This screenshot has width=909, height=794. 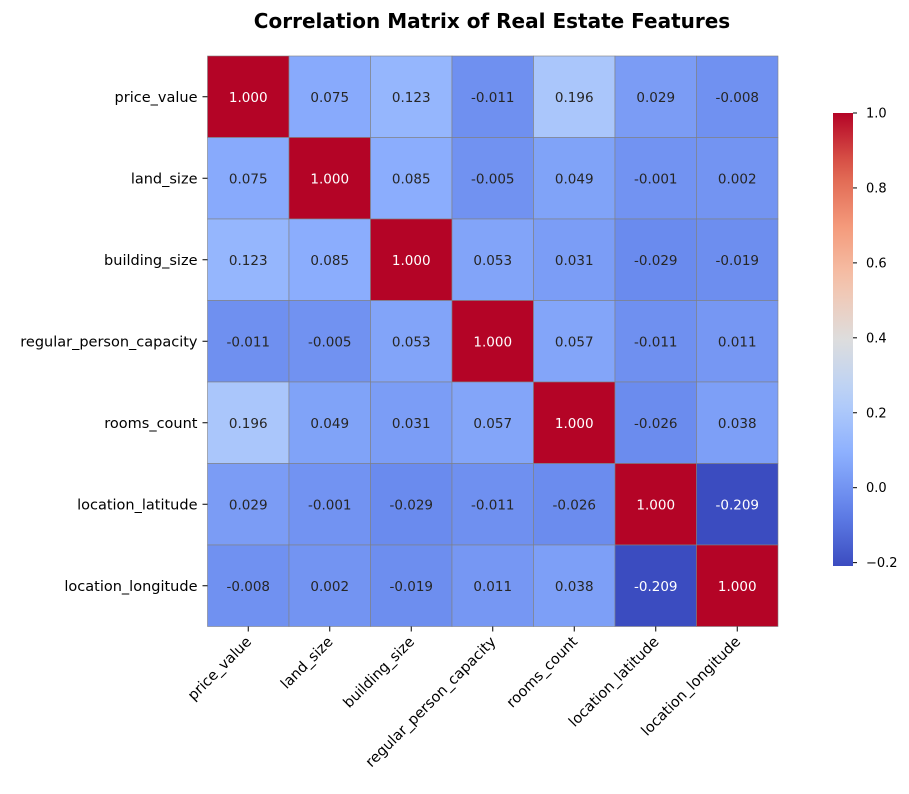 What do you see at coordinates (151, 261) in the screenshot?
I see `row-label: building_size` at bounding box center [151, 261].